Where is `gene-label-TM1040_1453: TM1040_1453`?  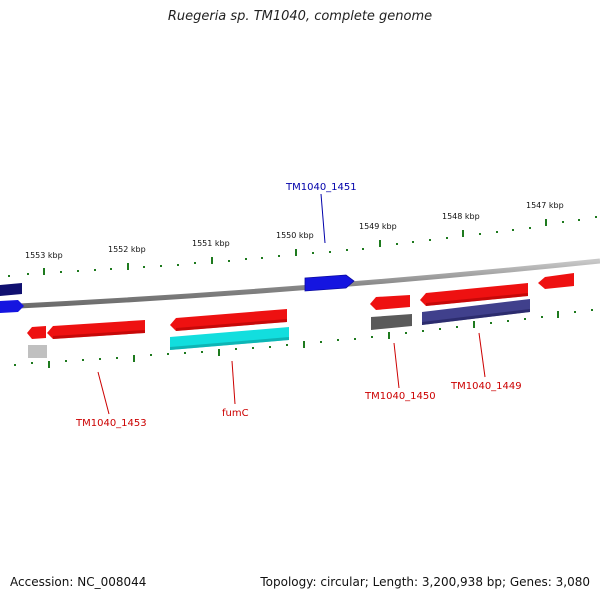 gene-label-TM1040_1453: TM1040_1453 is located at coordinates (111, 423).